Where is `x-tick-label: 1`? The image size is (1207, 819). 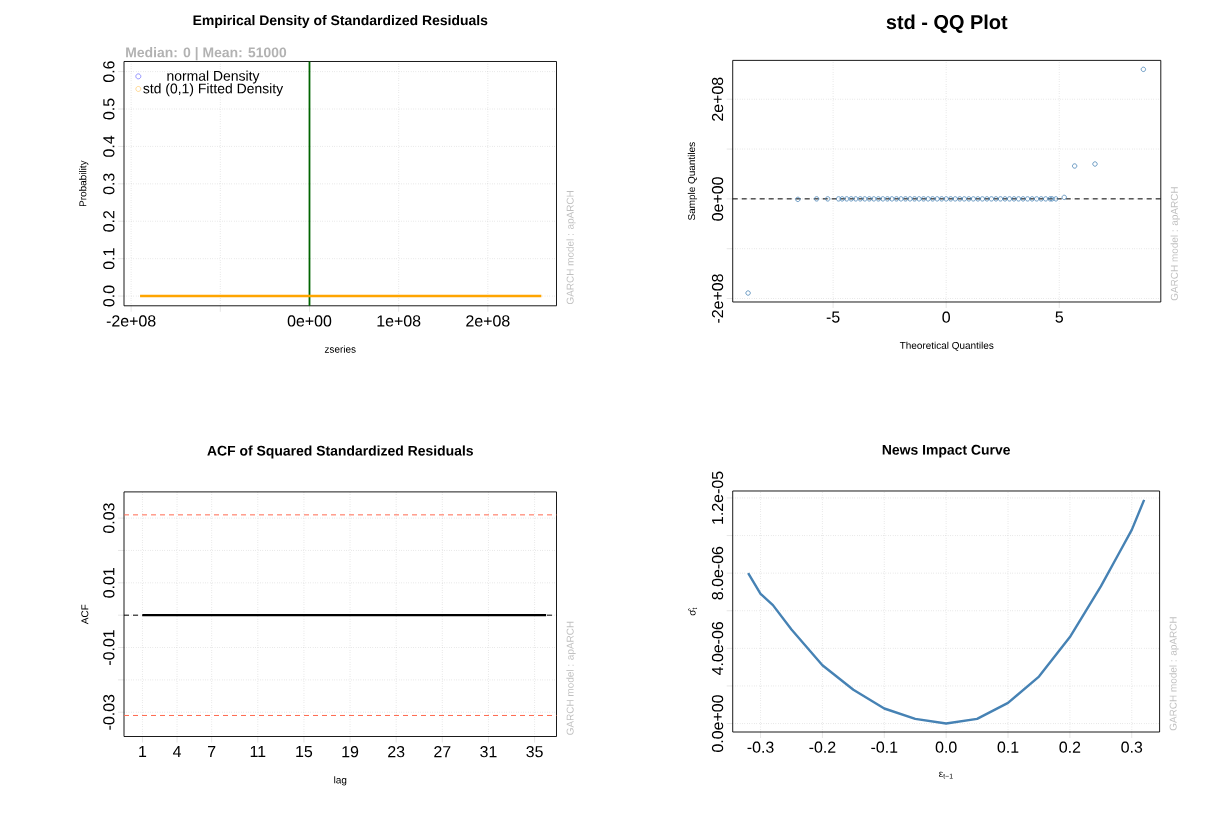 x-tick-label: 1 is located at coordinates (143, 751).